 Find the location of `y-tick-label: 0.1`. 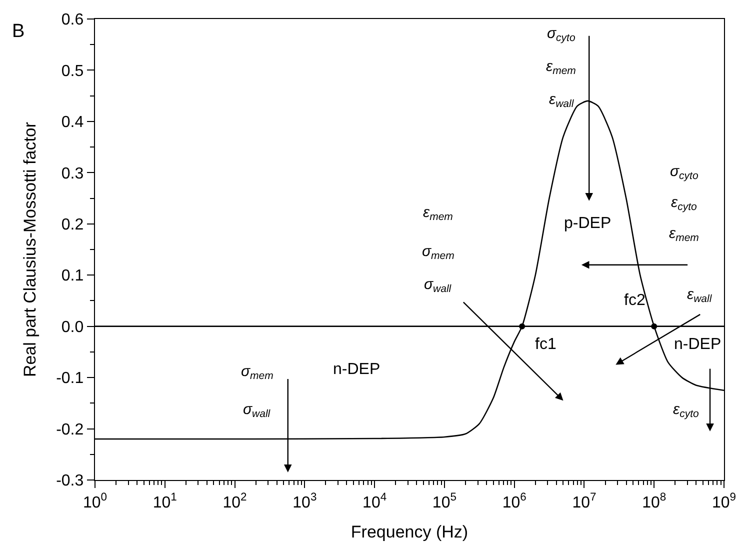

y-tick-label: 0.1 is located at coordinates (72, 276).